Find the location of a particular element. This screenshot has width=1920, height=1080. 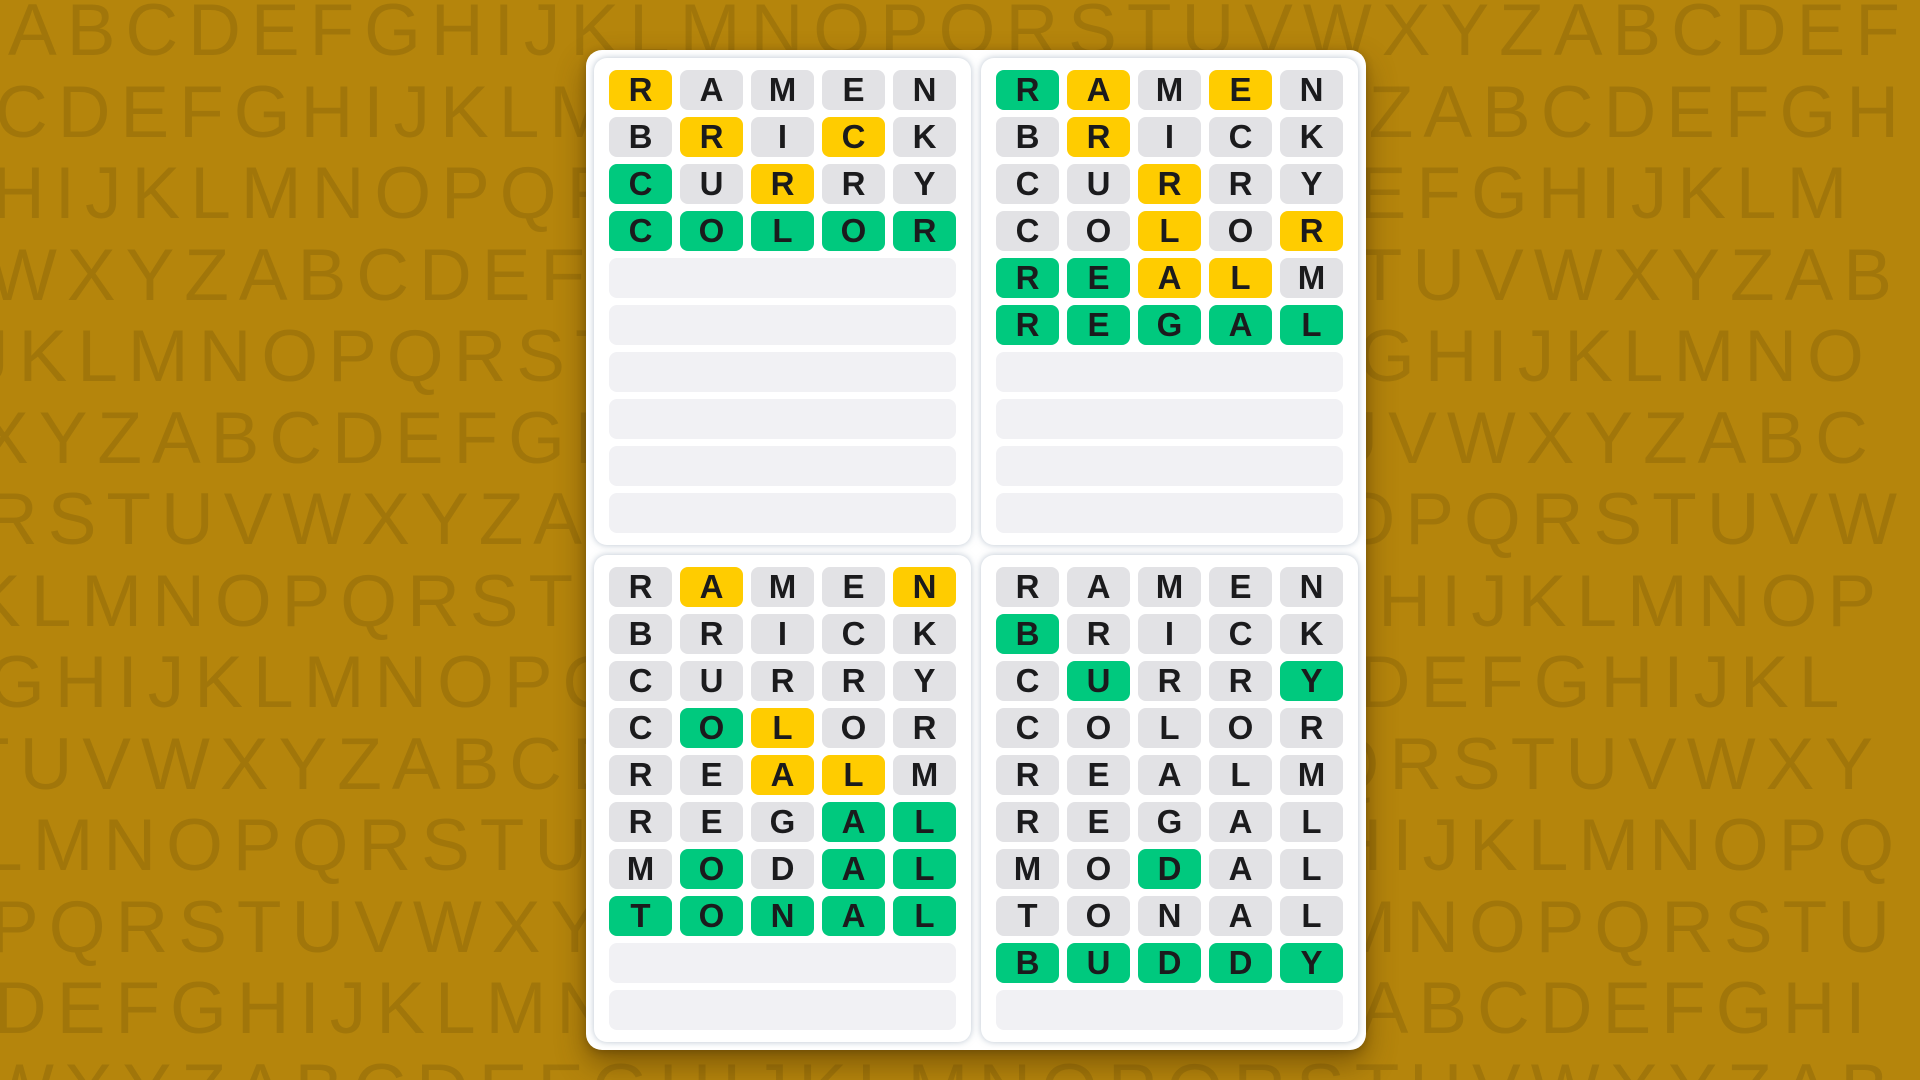

letter-tile: I is located at coordinates (782, 634).